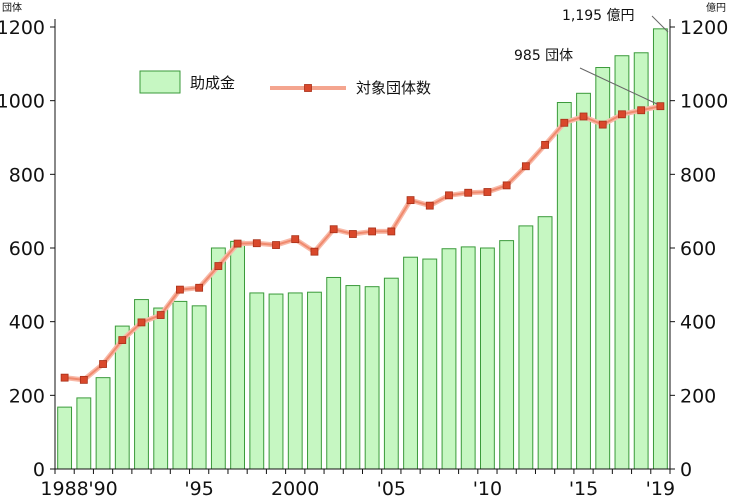 The image size is (746, 504). I want to click on line-point-2011, so click(506, 185).